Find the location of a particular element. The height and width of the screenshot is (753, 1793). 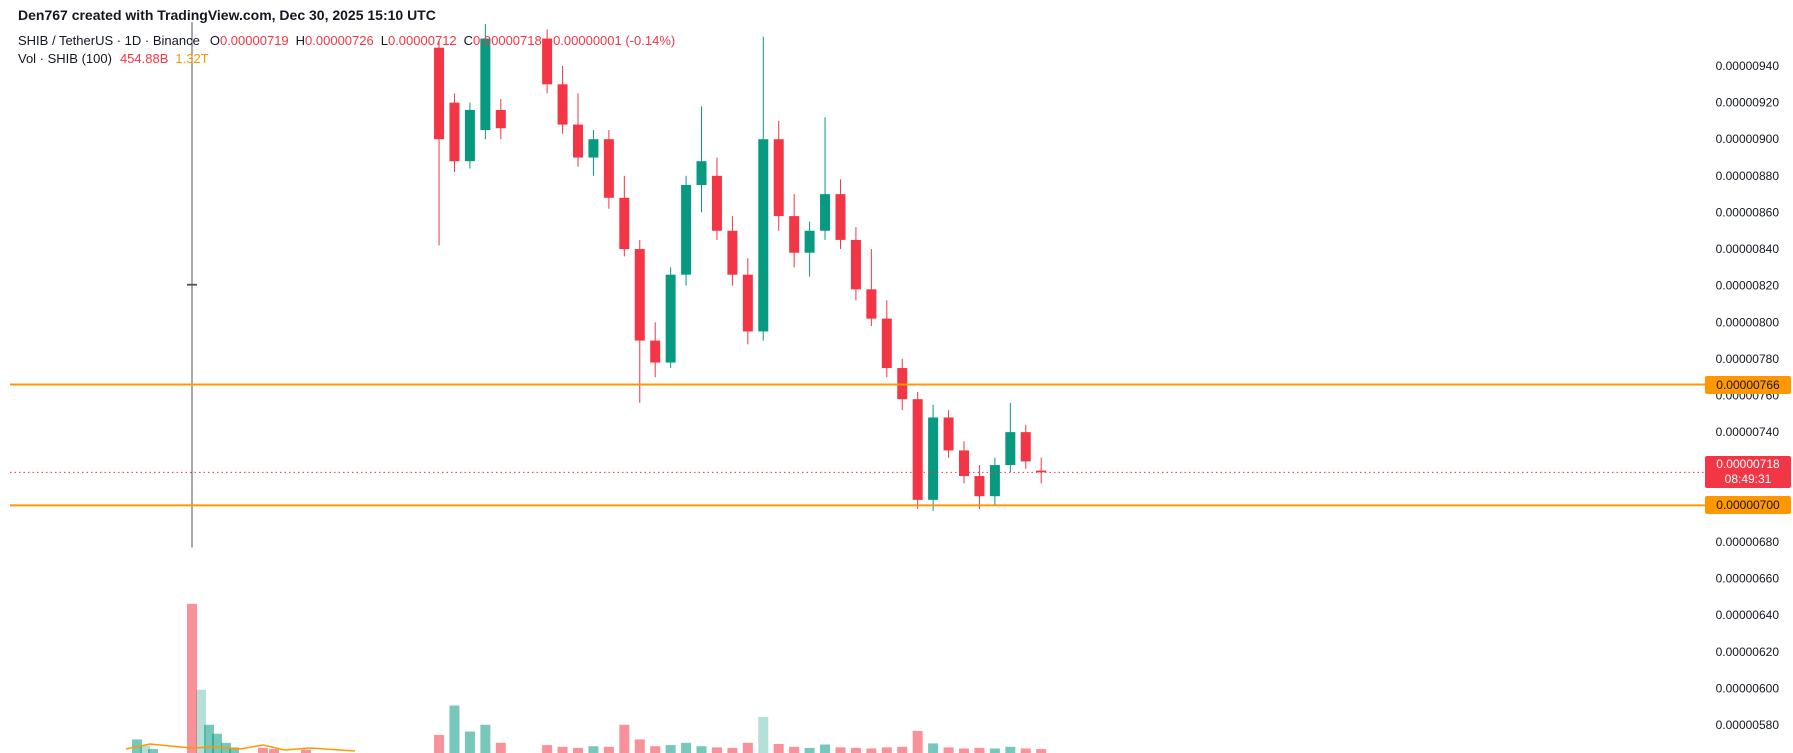

resistance-price-label: 0.00000766 is located at coordinates (1748, 384).